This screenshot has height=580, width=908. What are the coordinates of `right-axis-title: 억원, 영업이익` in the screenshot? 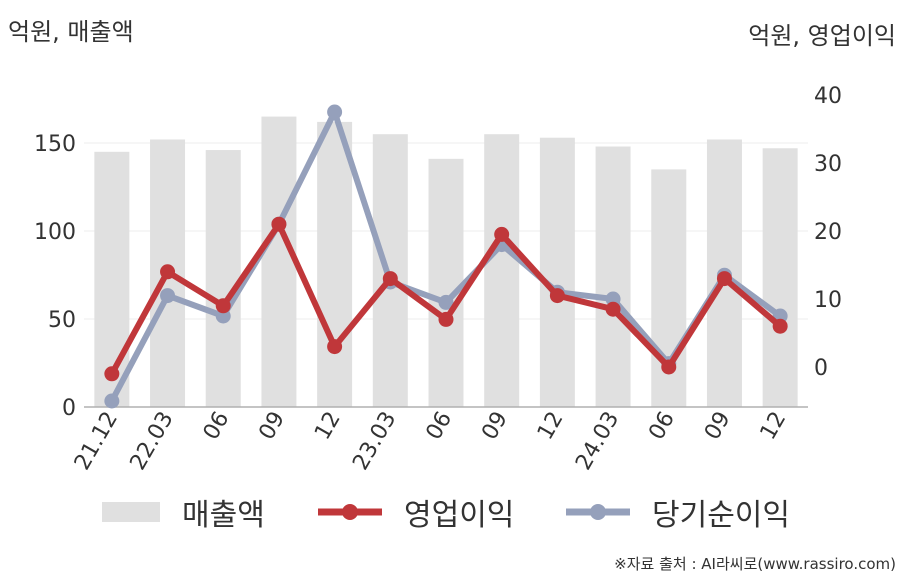 It's located at (822, 36).